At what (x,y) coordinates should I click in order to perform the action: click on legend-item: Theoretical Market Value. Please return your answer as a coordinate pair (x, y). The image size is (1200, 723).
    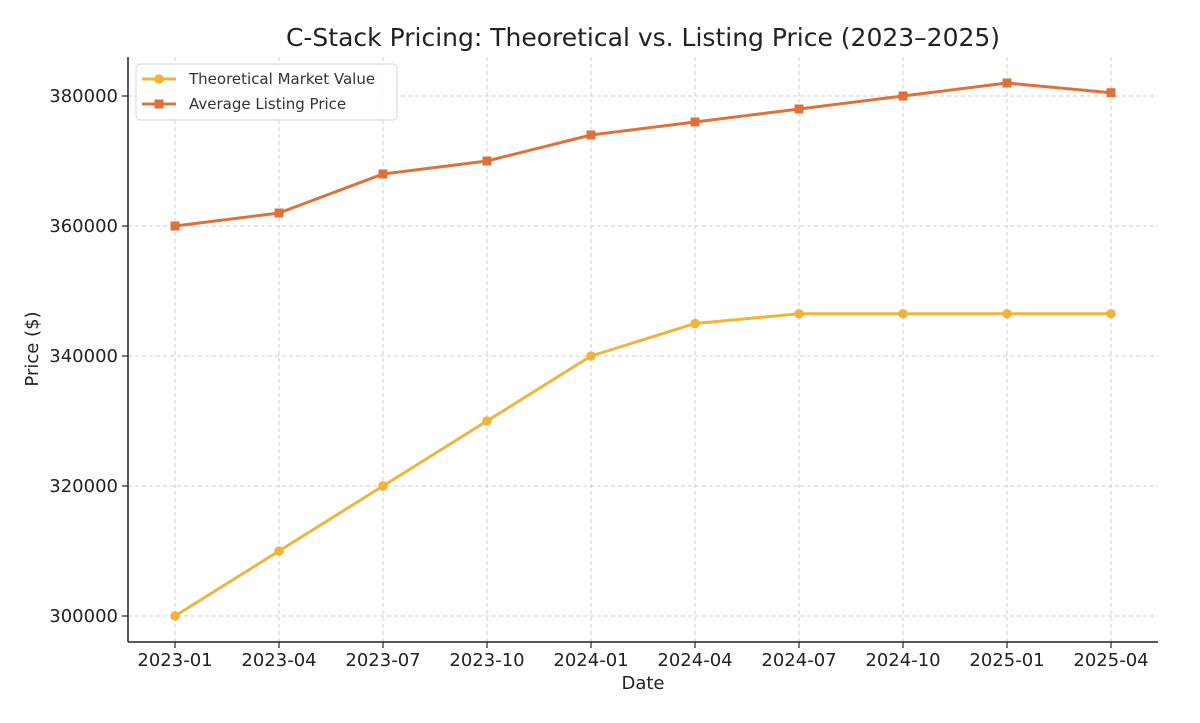
    Looking at the image, I should click on (258, 79).